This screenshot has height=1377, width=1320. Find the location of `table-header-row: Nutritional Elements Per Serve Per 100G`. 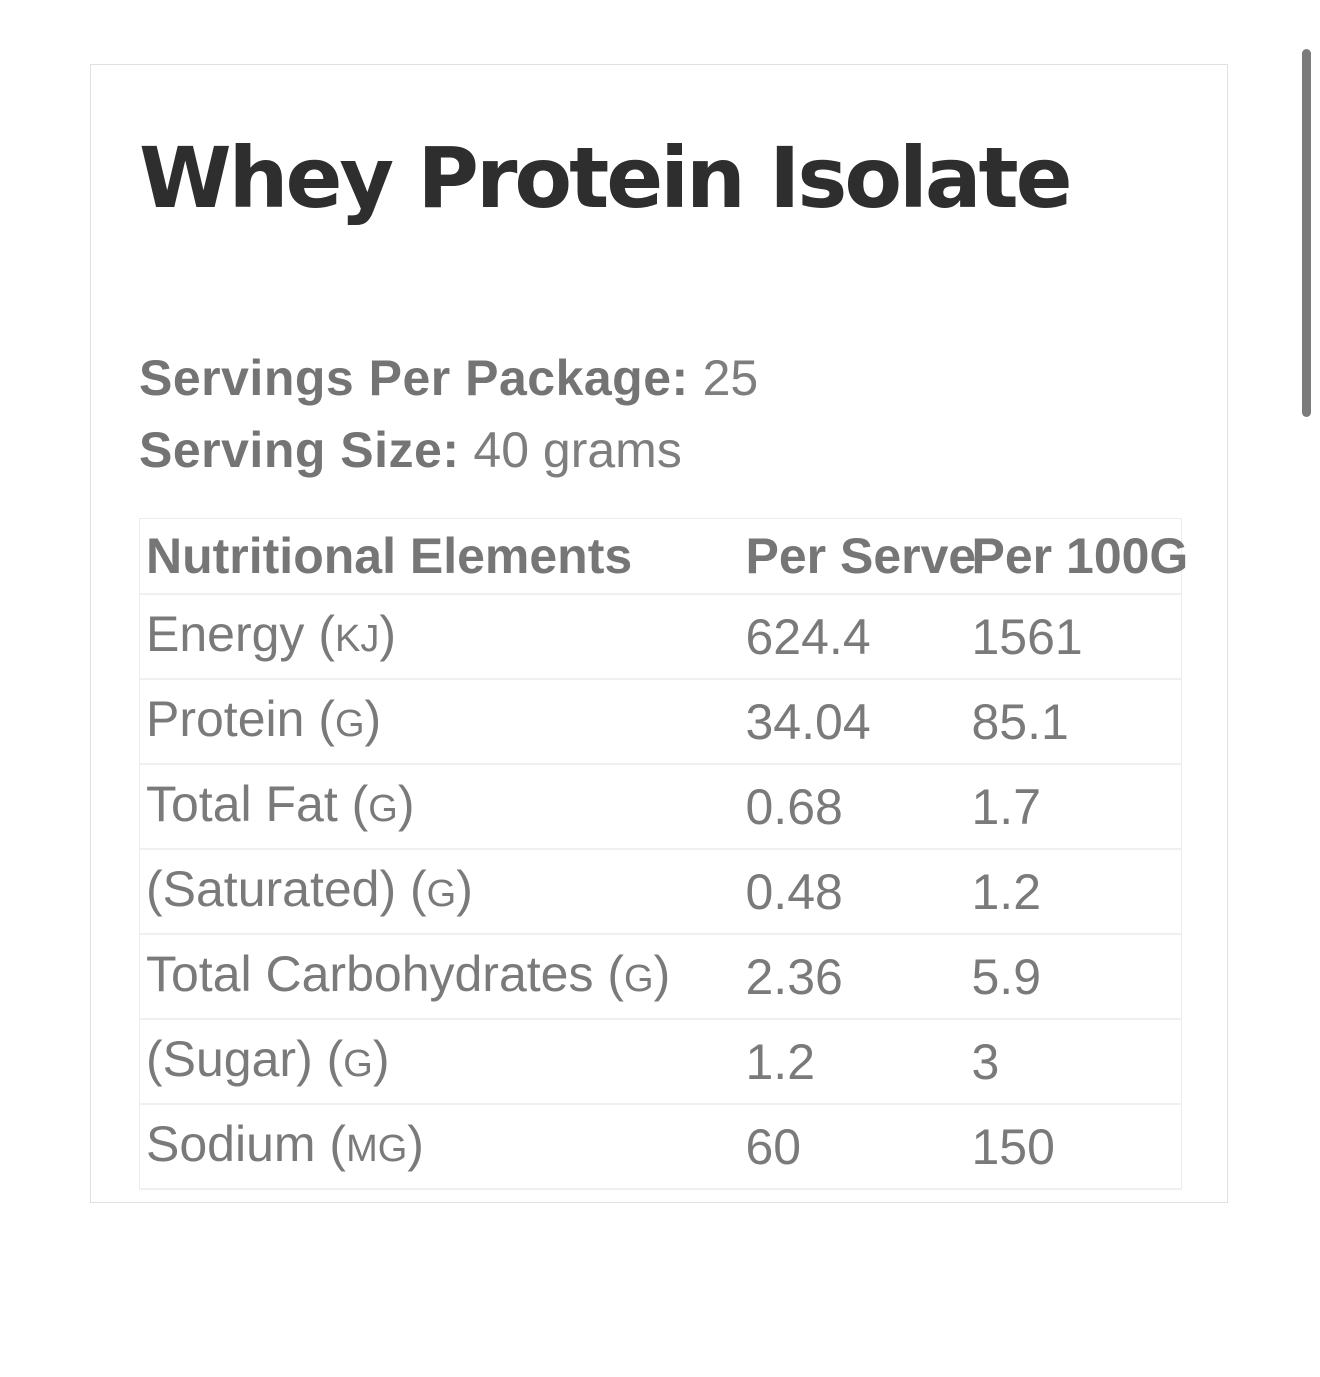

table-header-row: Nutritional Elements Per Serve Per 100G is located at coordinates (663, 556).